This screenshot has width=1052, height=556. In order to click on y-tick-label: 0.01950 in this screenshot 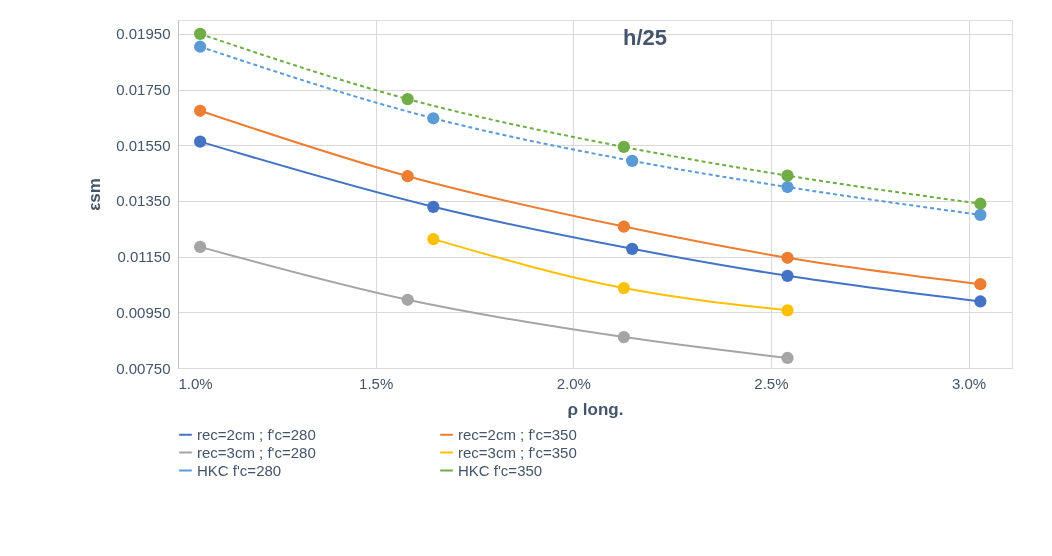, I will do `click(143, 34)`.